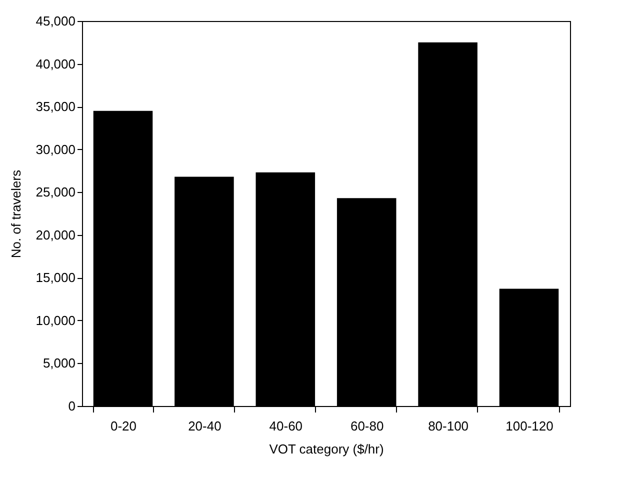  What do you see at coordinates (326, 449) in the screenshot?
I see `x-axis-title: VOT category ($/hr)` at bounding box center [326, 449].